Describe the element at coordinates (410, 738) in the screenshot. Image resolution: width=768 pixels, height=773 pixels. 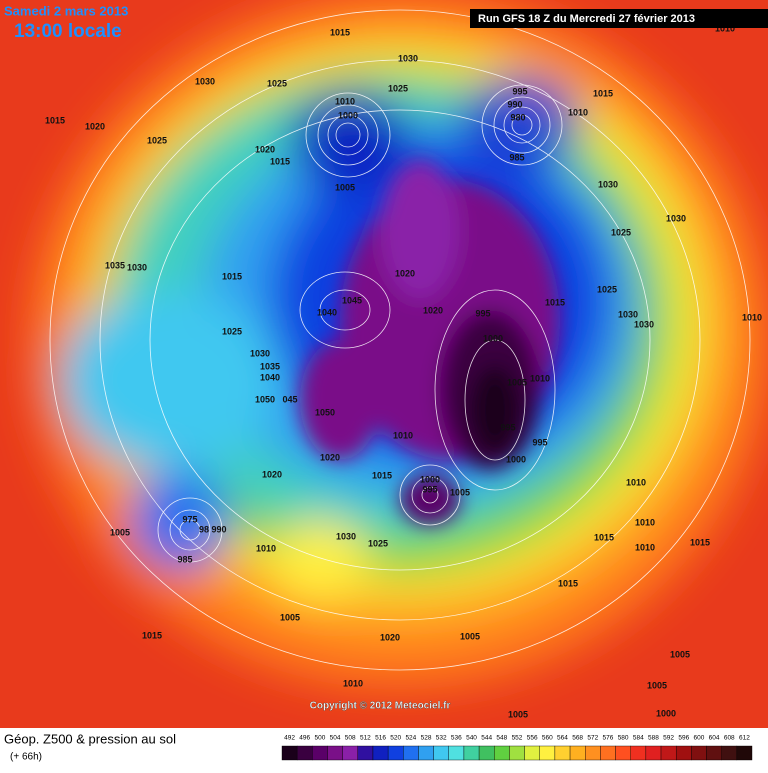
I see `legend-label: 524` at that location.